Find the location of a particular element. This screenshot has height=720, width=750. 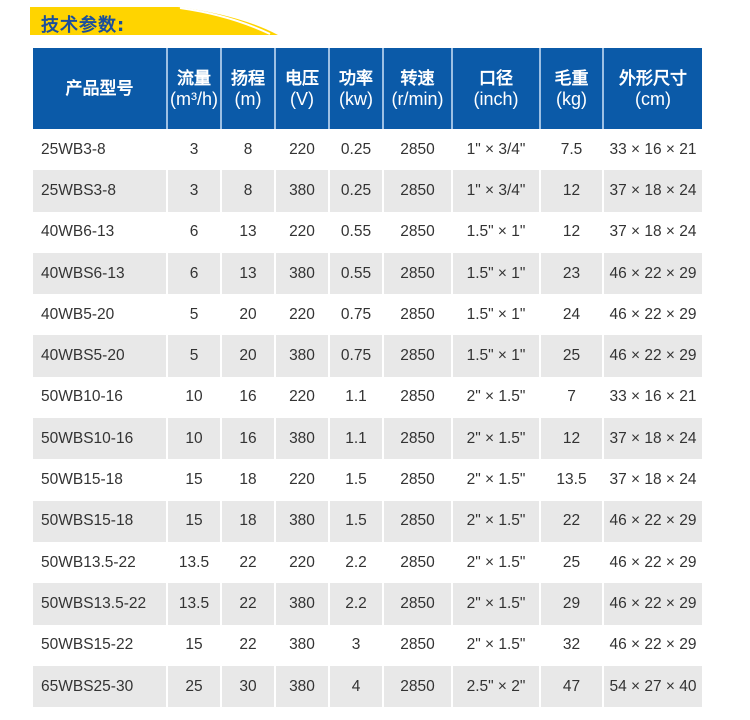

table-cell: 20 is located at coordinates (247, 315).